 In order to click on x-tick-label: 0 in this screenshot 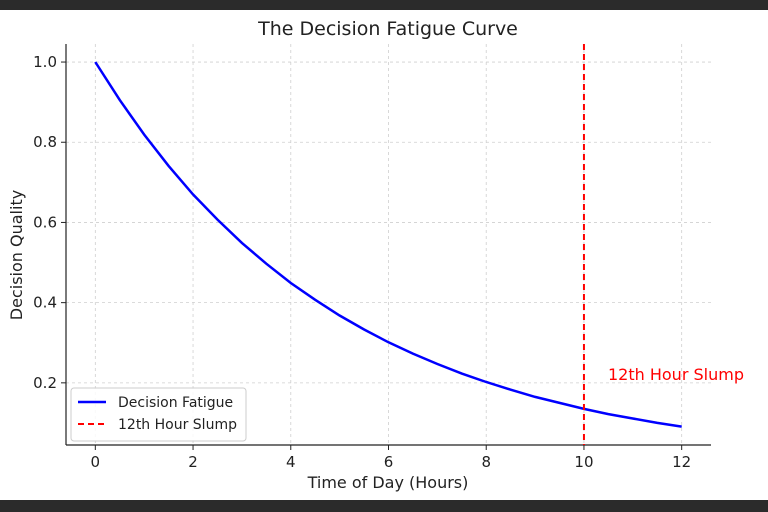, I will do `click(96, 462)`.